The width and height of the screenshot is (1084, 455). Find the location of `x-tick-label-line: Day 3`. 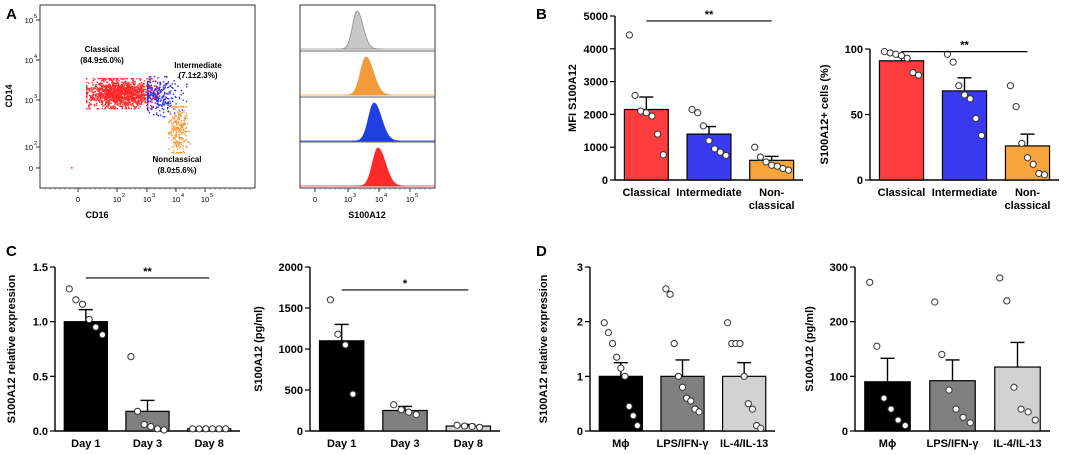

x-tick-label-line: Day 3 is located at coordinates (147, 444).